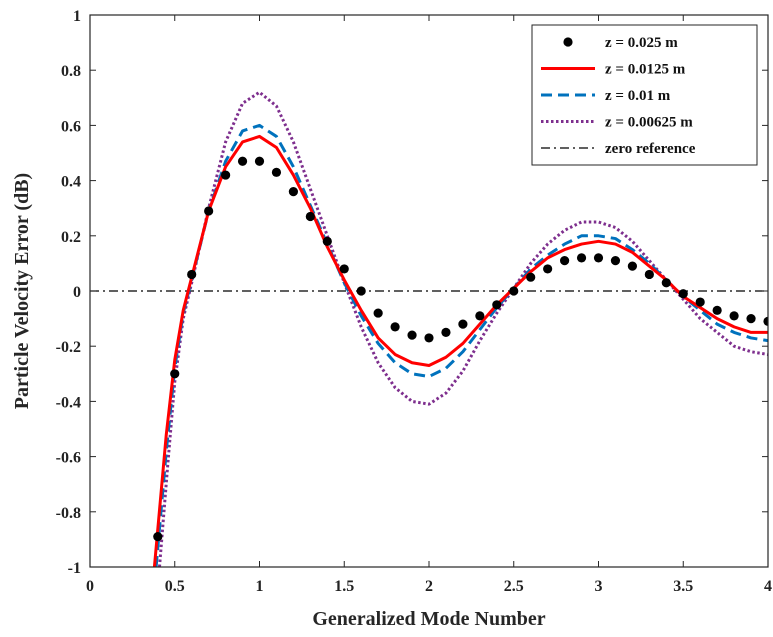 The image size is (773, 637). What do you see at coordinates (641, 43) in the screenshot?
I see `legend-label: z = 0.025 m` at bounding box center [641, 43].